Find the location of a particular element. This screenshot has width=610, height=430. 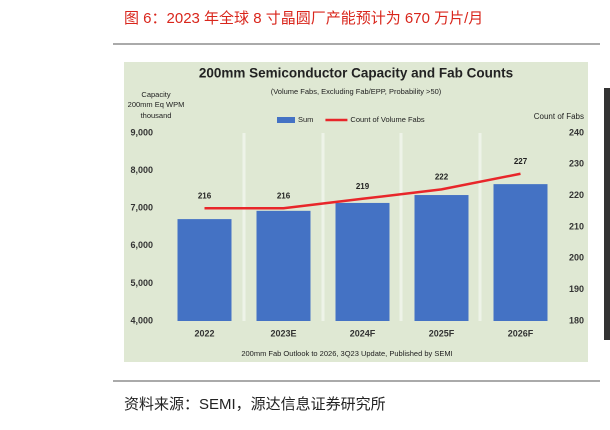

y-tick-label: 7,000 is located at coordinates (141, 208).